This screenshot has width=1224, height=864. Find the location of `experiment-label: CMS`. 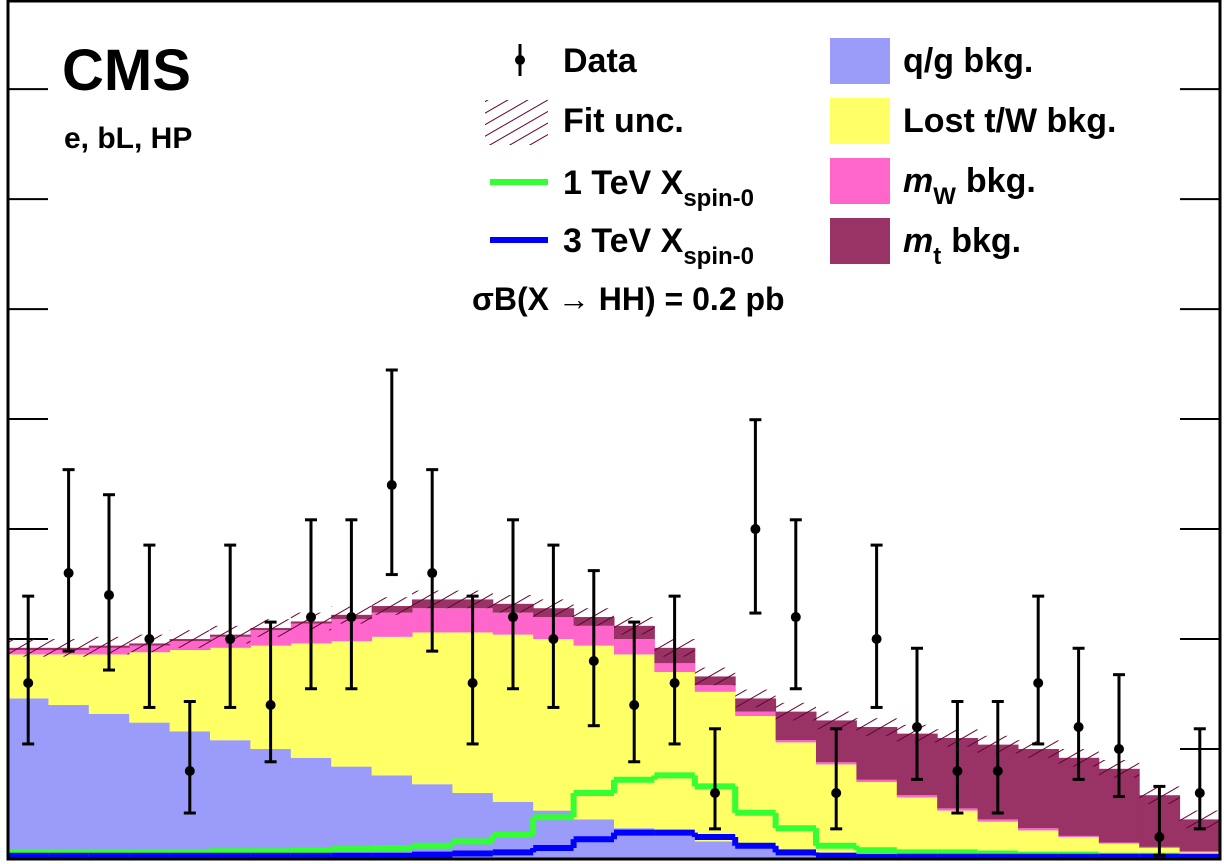

experiment-label: CMS is located at coordinates (126, 70).